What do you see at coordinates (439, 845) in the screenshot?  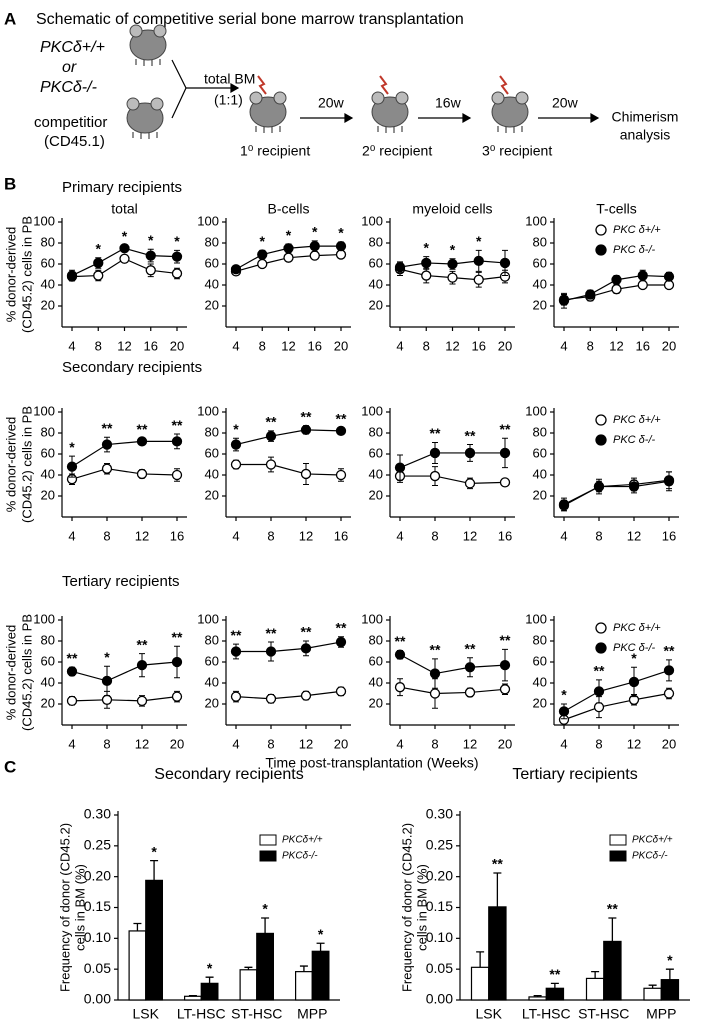 I see `y-tick-label: 0.25` at bounding box center [439, 845].